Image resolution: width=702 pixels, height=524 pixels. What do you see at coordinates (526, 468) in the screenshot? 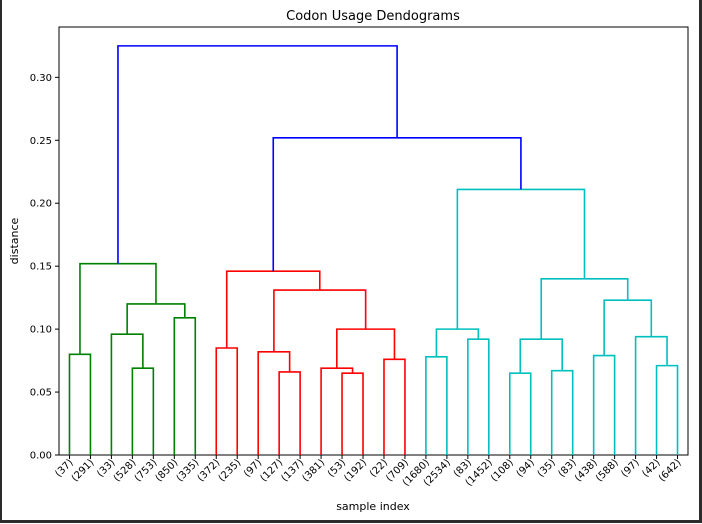
I see `x-tick-label: (94)` at bounding box center [526, 468].